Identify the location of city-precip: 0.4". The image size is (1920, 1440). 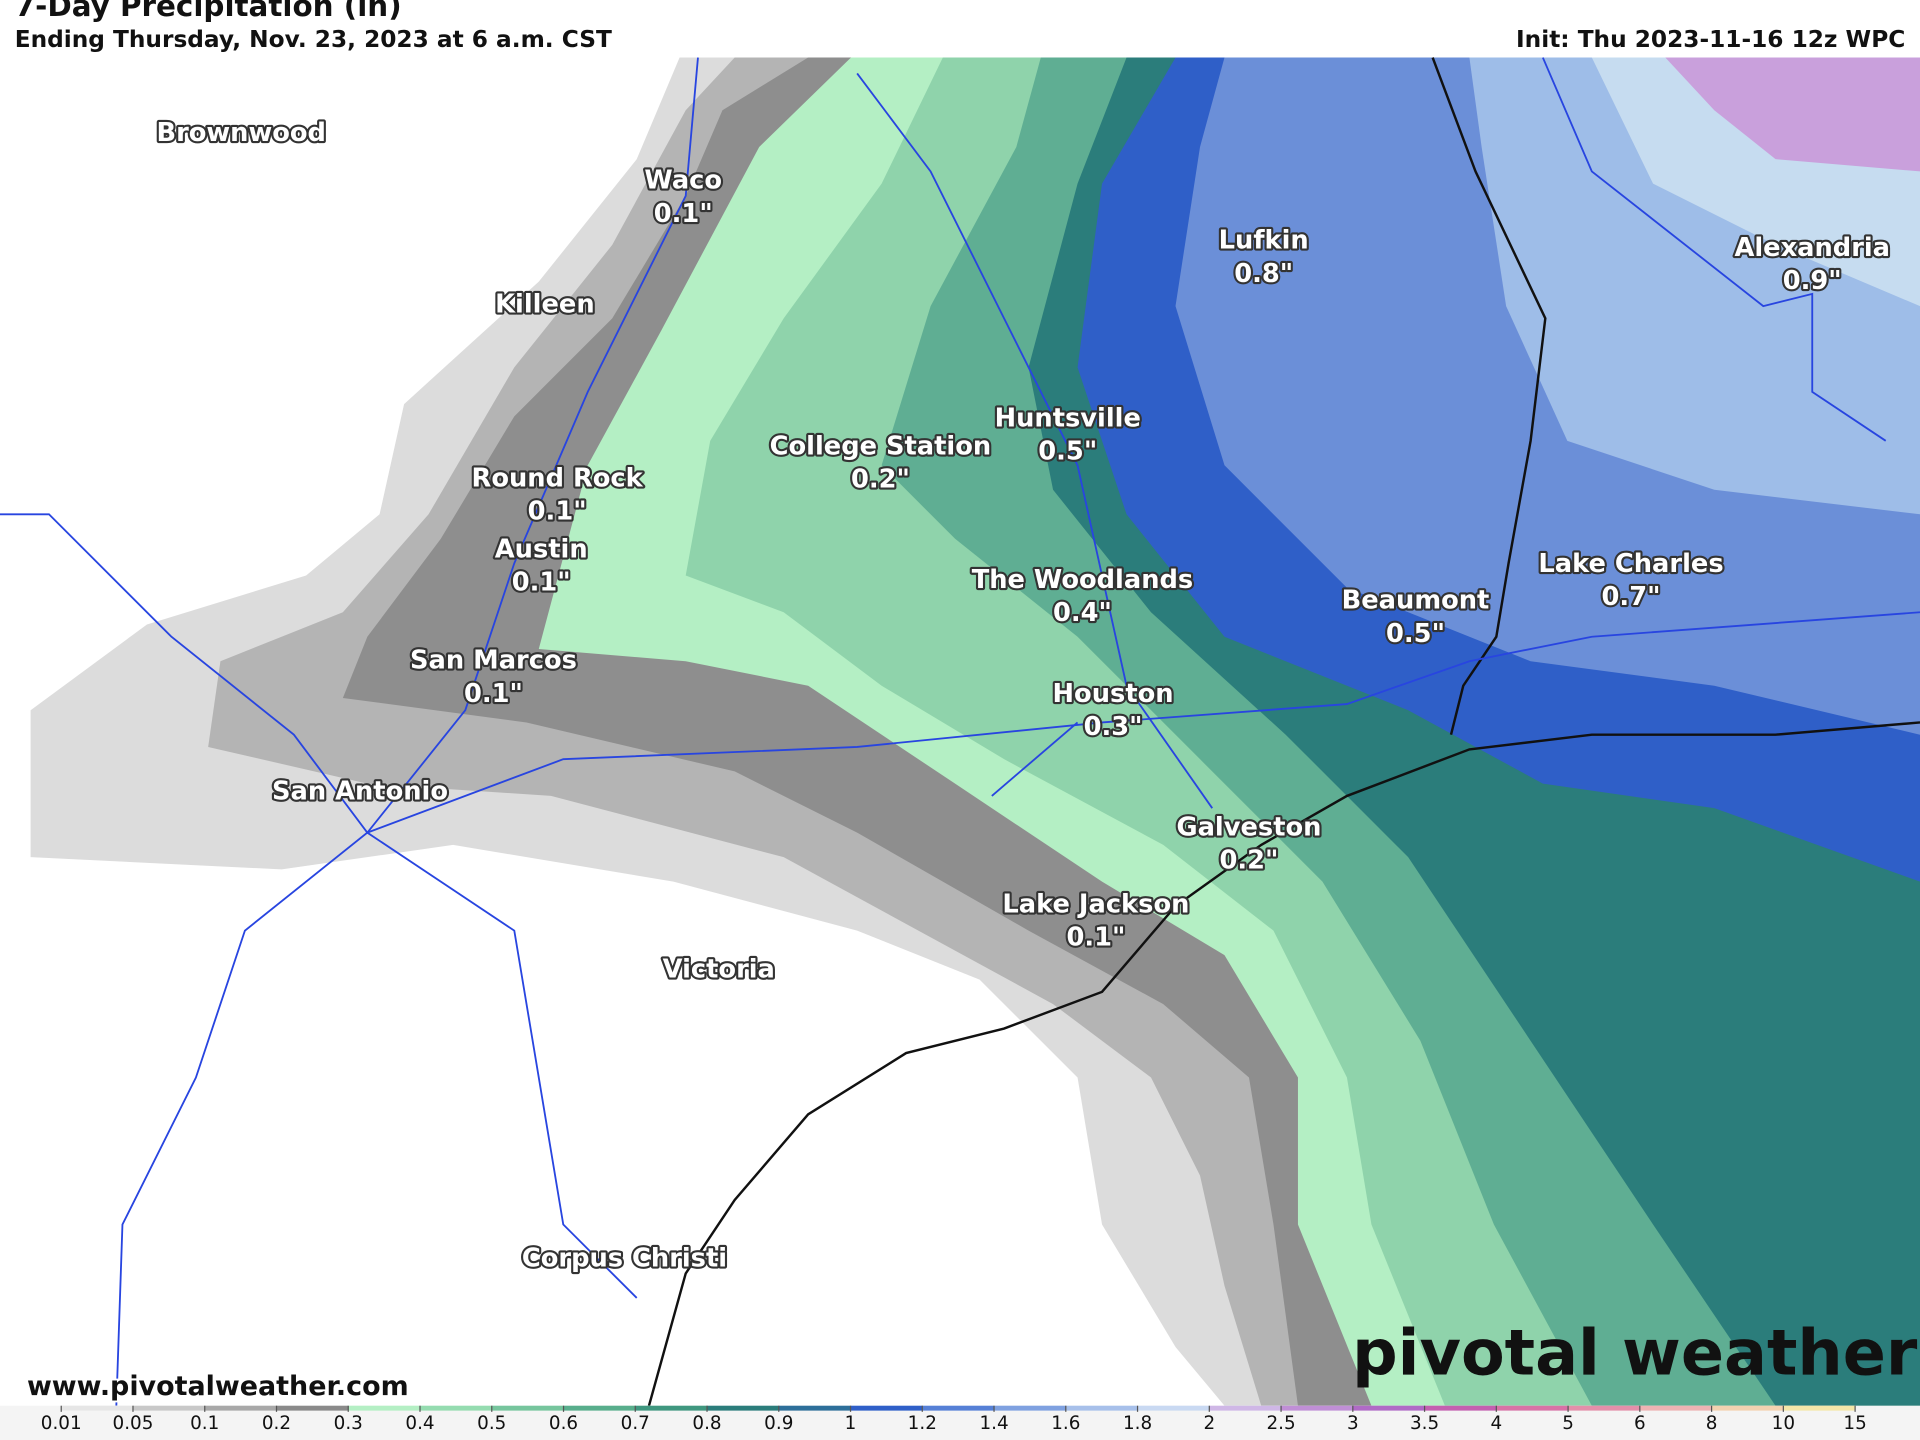
(1082, 613).